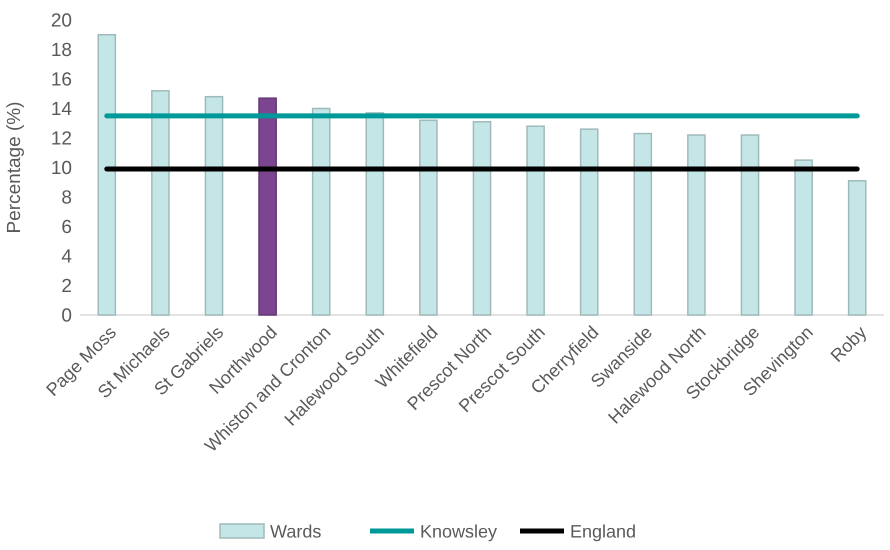 This screenshot has height=550, width=890. I want to click on y-tick-label: 4, so click(66, 257).